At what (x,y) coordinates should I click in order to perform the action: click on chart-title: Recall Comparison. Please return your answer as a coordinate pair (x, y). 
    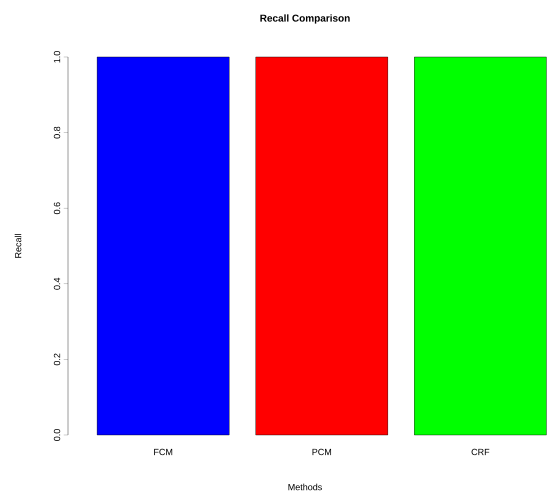
    Looking at the image, I should click on (305, 19).